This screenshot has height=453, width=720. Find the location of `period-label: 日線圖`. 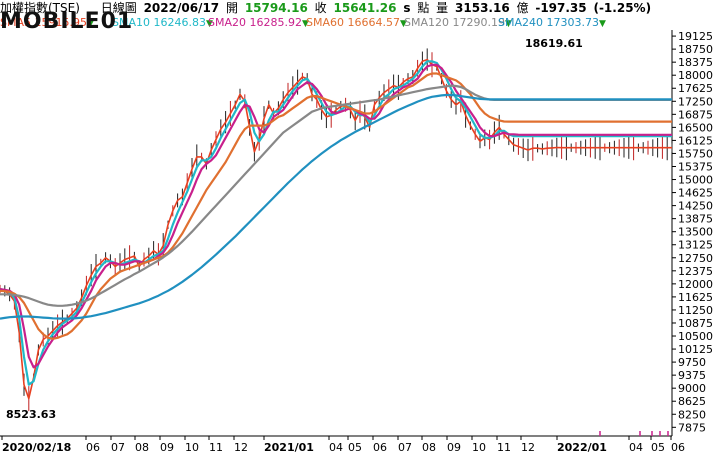

period-label: 日線圖 is located at coordinates (118, 8).